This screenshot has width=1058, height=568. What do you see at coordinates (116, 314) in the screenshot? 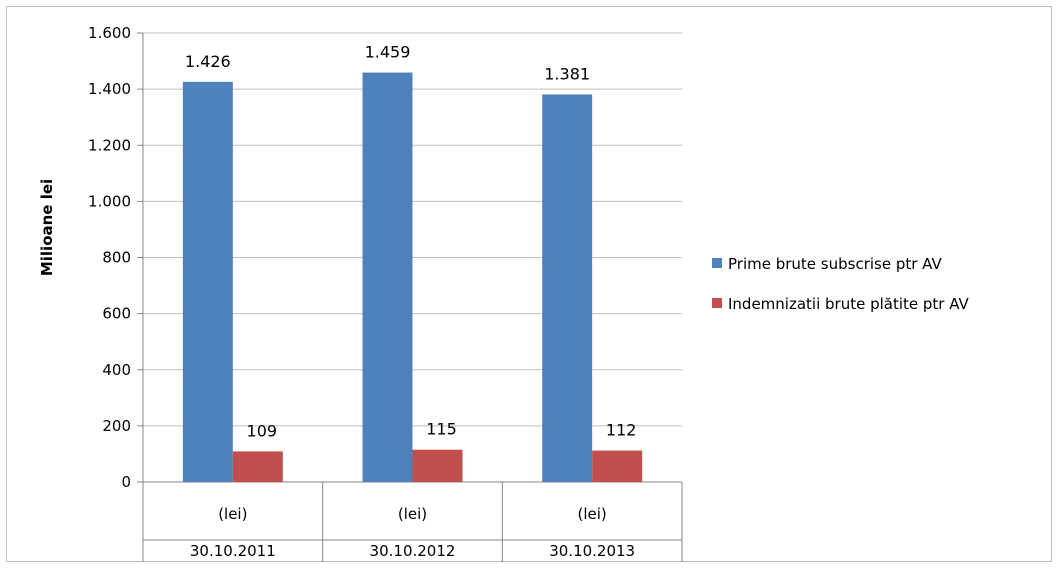
I see `y-tick-label: 600` at bounding box center [116, 314].